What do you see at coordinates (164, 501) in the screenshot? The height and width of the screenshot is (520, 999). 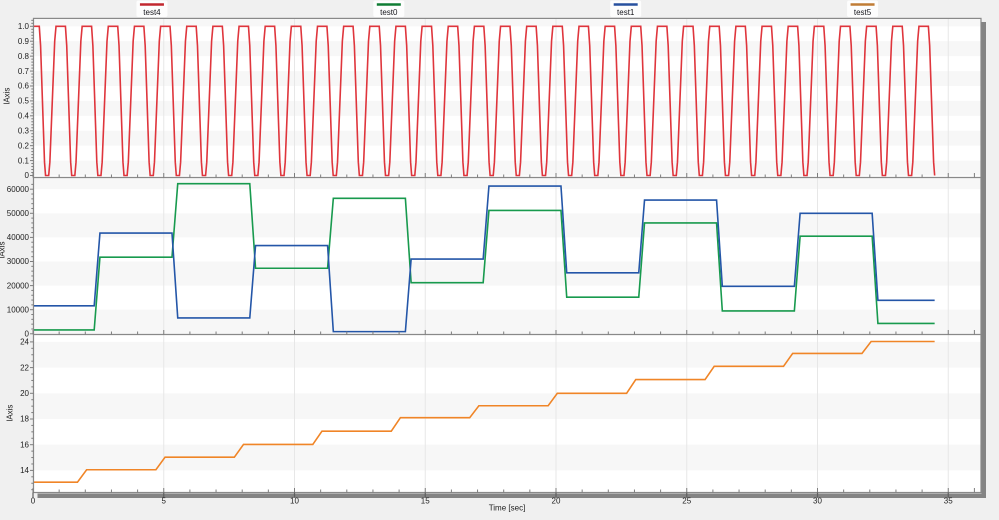 I see `svg-text: 5` at bounding box center [164, 501].